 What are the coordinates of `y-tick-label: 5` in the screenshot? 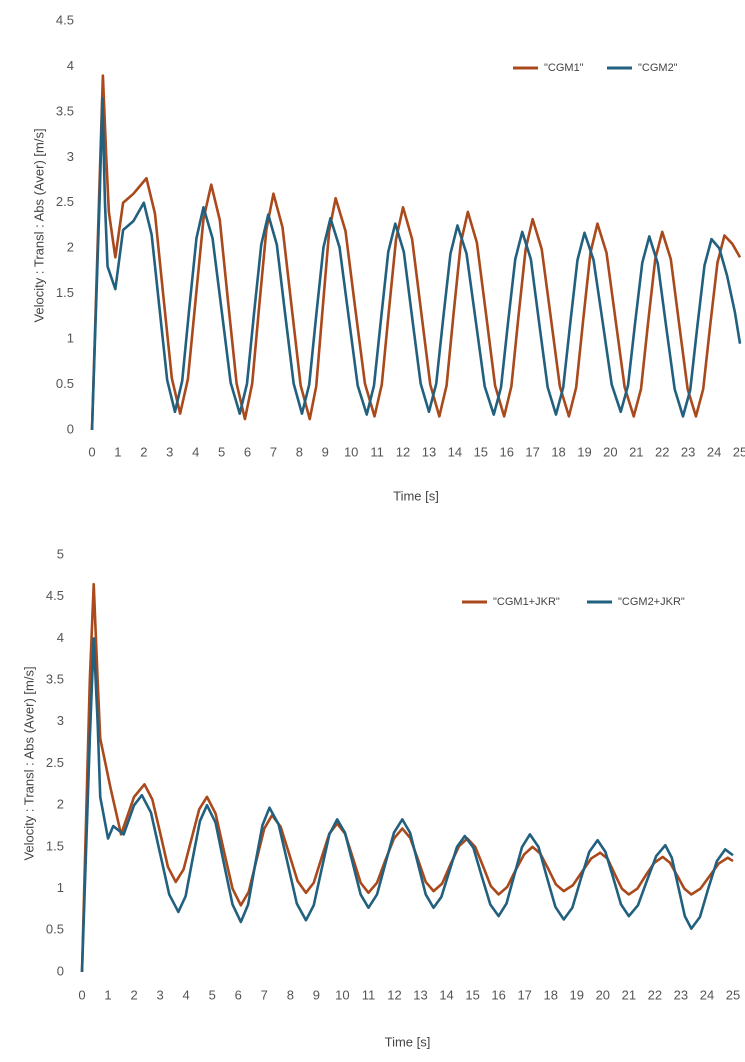 It's located at (60, 553).